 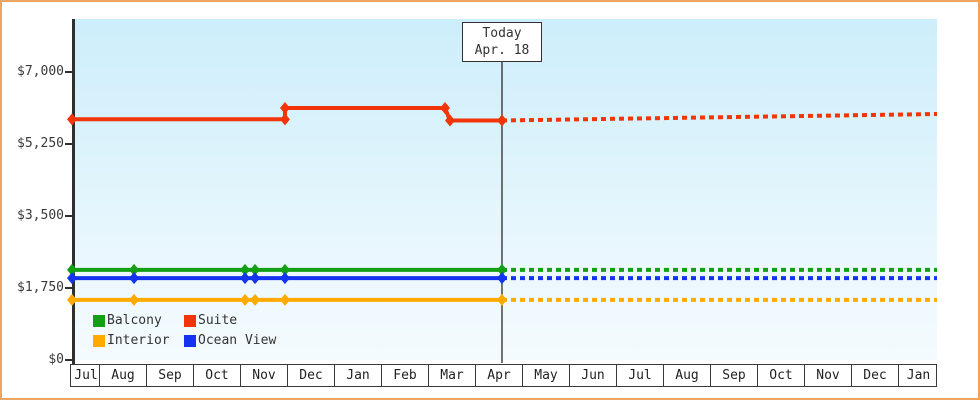 I want to click on month-label-nov-16: Nov, so click(x=828, y=375).